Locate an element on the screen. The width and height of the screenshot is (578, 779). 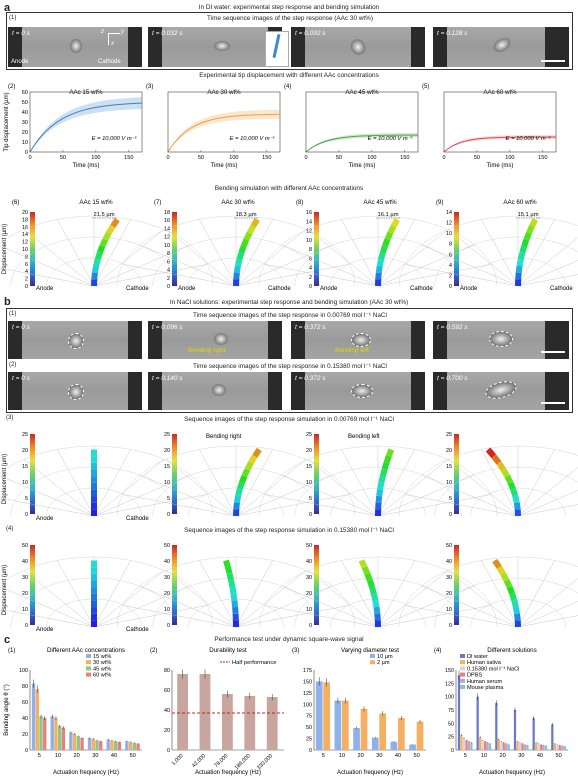
x-tick-label: 5 is located at coordinates (39, 756).